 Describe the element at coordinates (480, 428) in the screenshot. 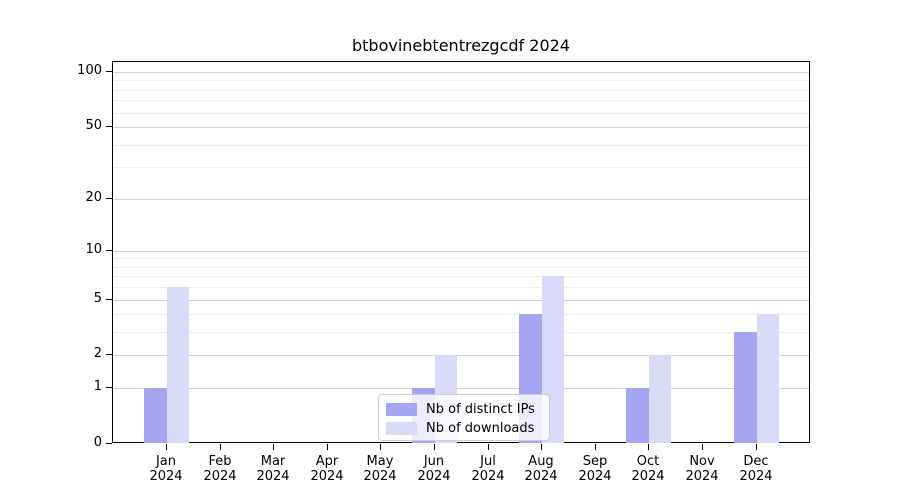

I see `legend-label-nb-of-downloads: Nb of downloads` at that location.